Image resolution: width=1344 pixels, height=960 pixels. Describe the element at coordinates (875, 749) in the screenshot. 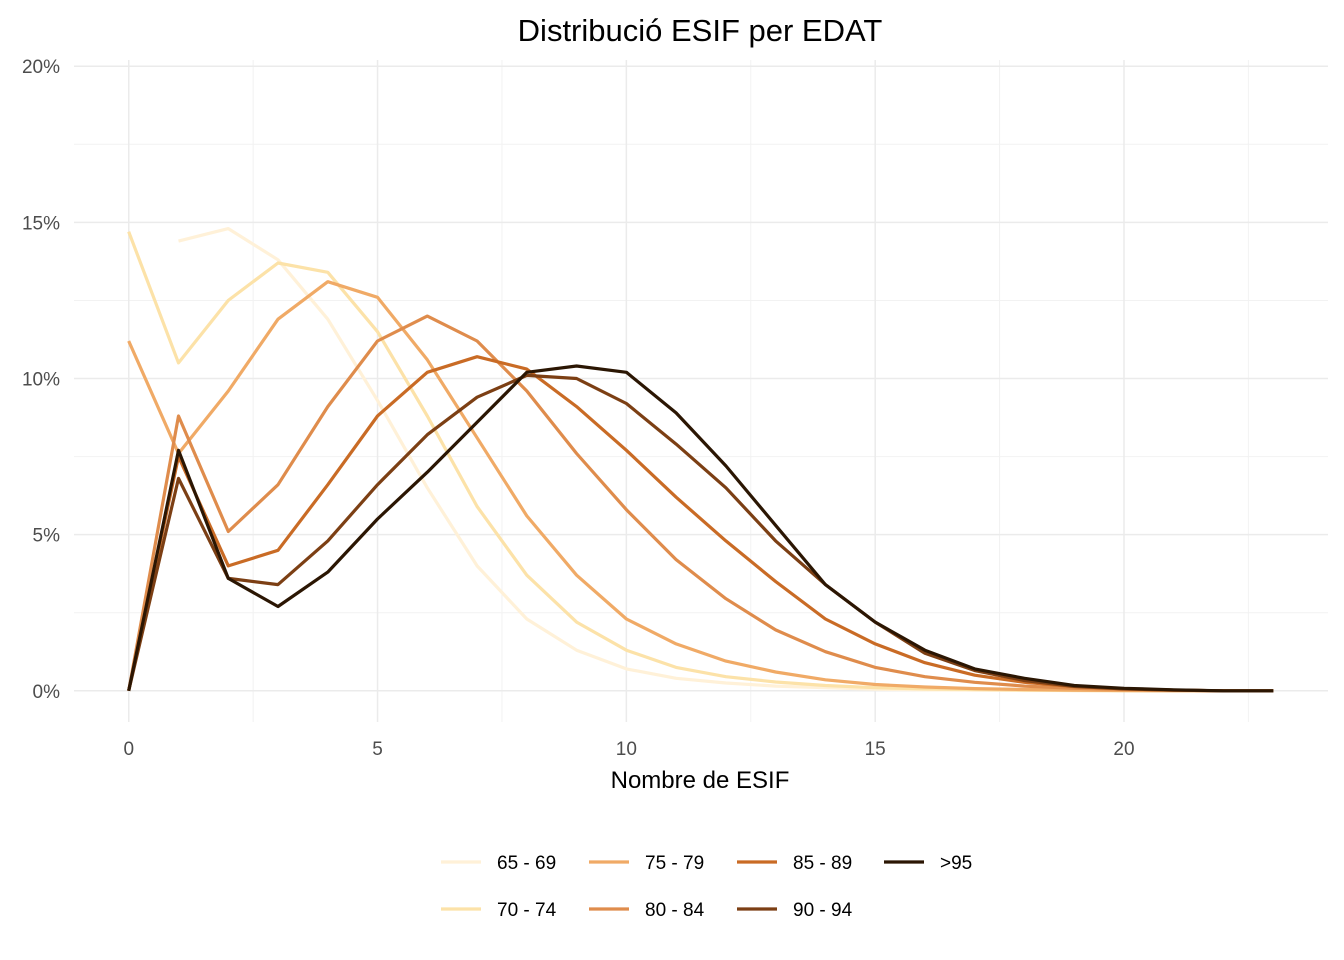

I see `x-tick-label: 15` at that location.